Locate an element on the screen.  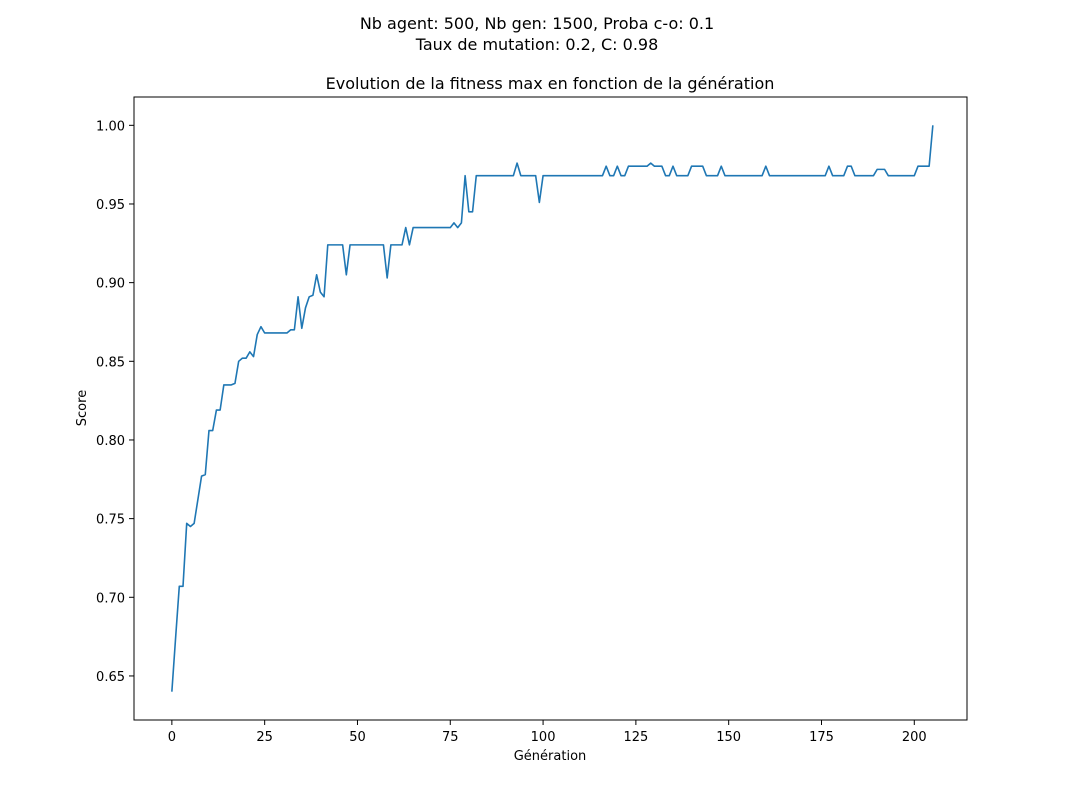
x-tick-label: 125 is located at coordinates (635, 737).